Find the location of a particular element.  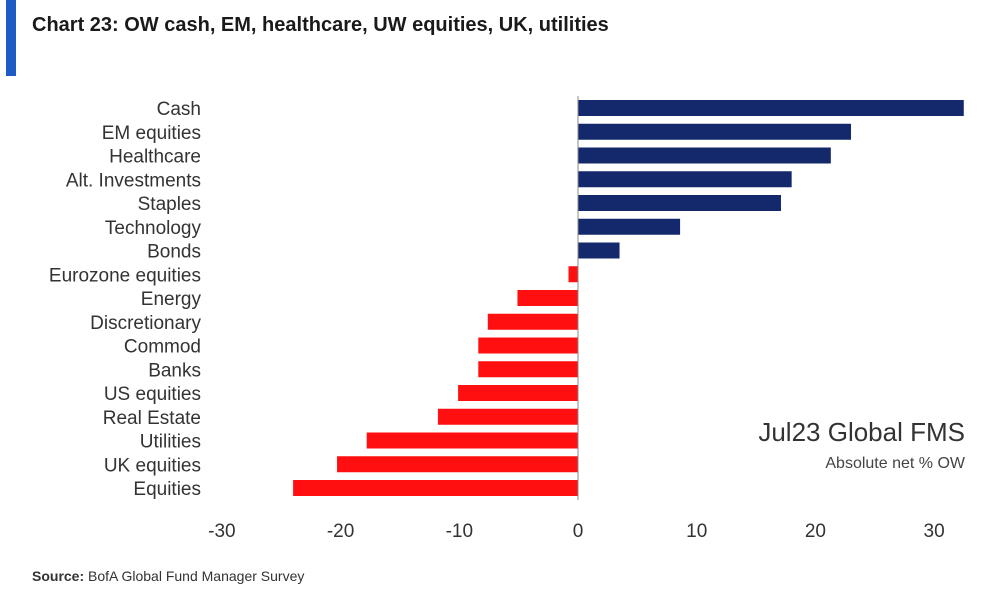

accent-bar is located at coordinates (11, 38).